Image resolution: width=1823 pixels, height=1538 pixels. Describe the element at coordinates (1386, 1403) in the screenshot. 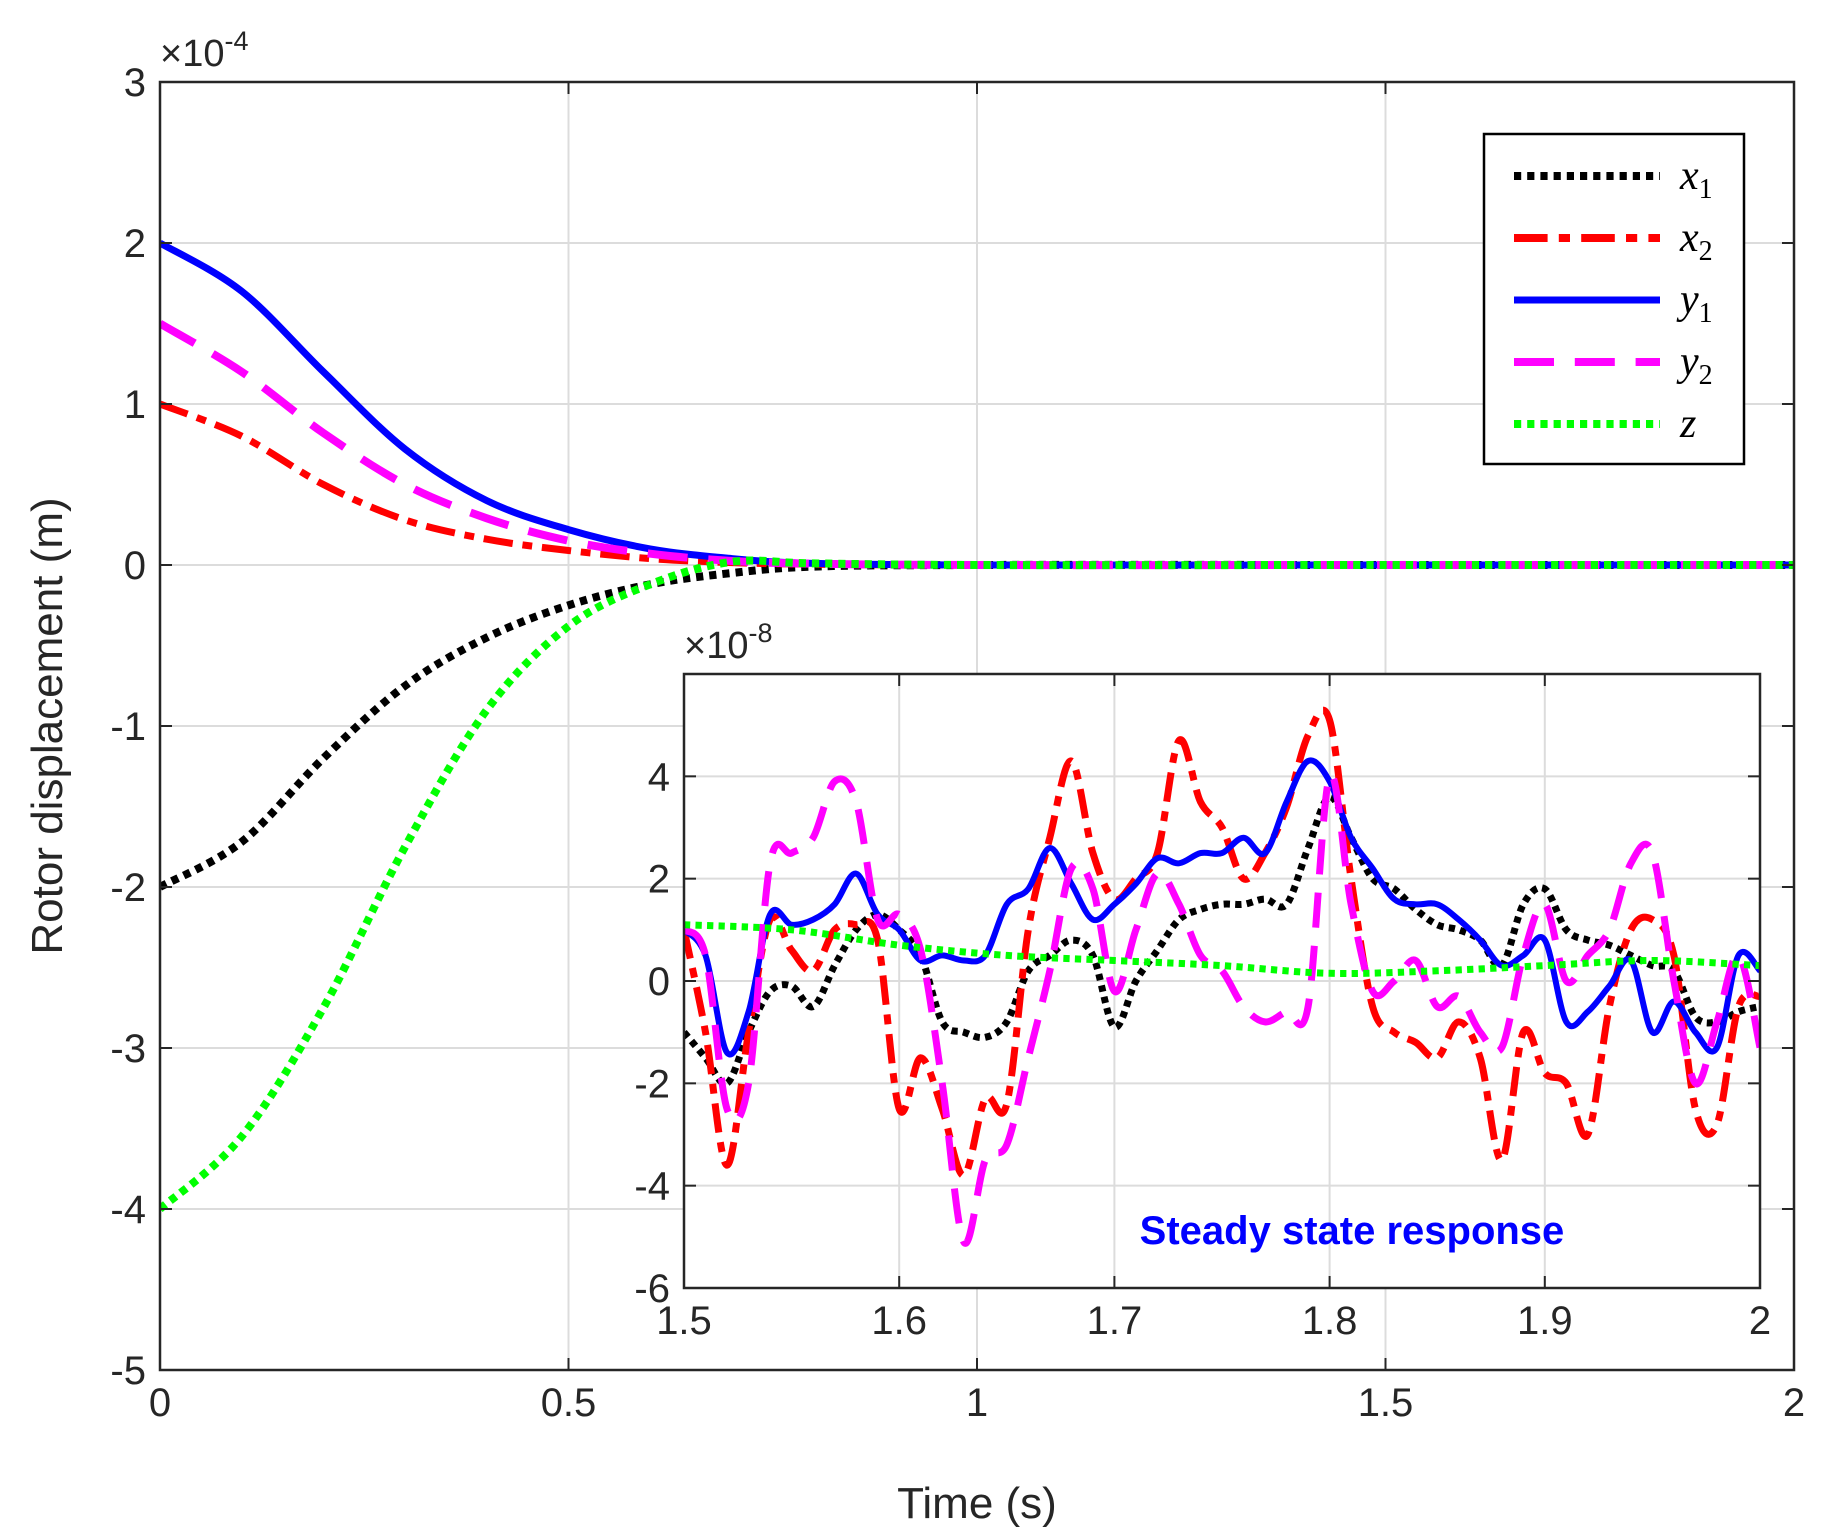

I see `main-x-tick-label: 1.5` at that location.